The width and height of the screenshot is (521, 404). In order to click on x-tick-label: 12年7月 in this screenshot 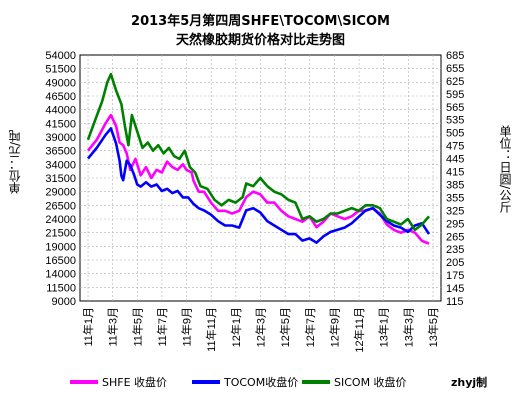, I will do `click(310, 327)`.